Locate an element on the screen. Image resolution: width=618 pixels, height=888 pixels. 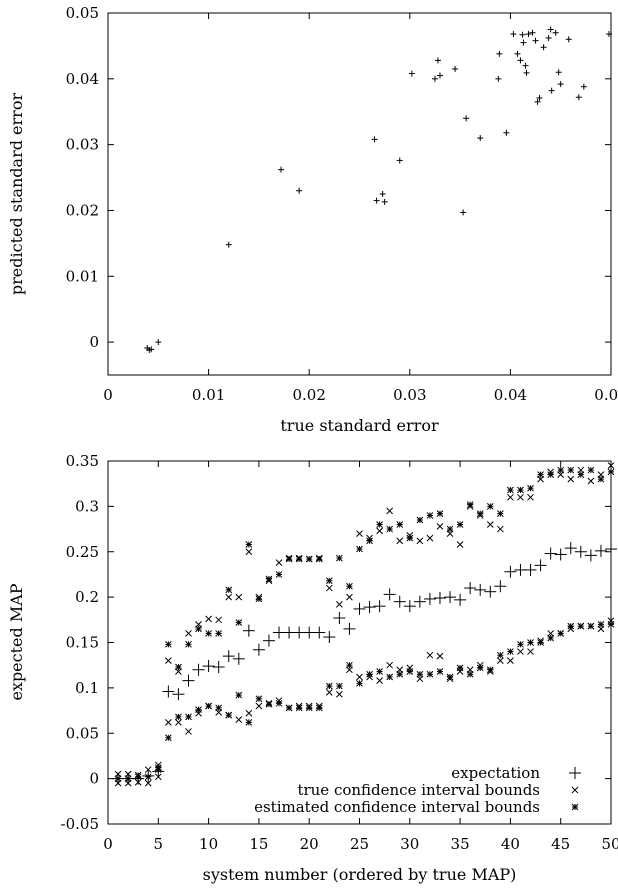
plot-bottom-ytick-label: 0.3 is located at coordinates (87, 506).